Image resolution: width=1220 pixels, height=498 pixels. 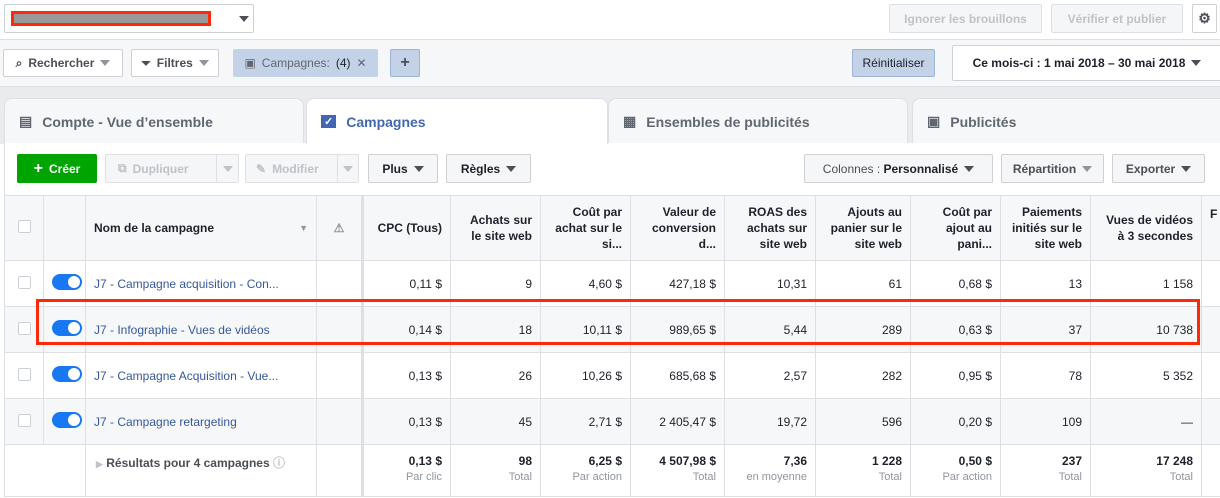 What do you see at coordinates (1210, 228) in the screenshot?
I see `column-header: F` at bounding box center [1210, 228].